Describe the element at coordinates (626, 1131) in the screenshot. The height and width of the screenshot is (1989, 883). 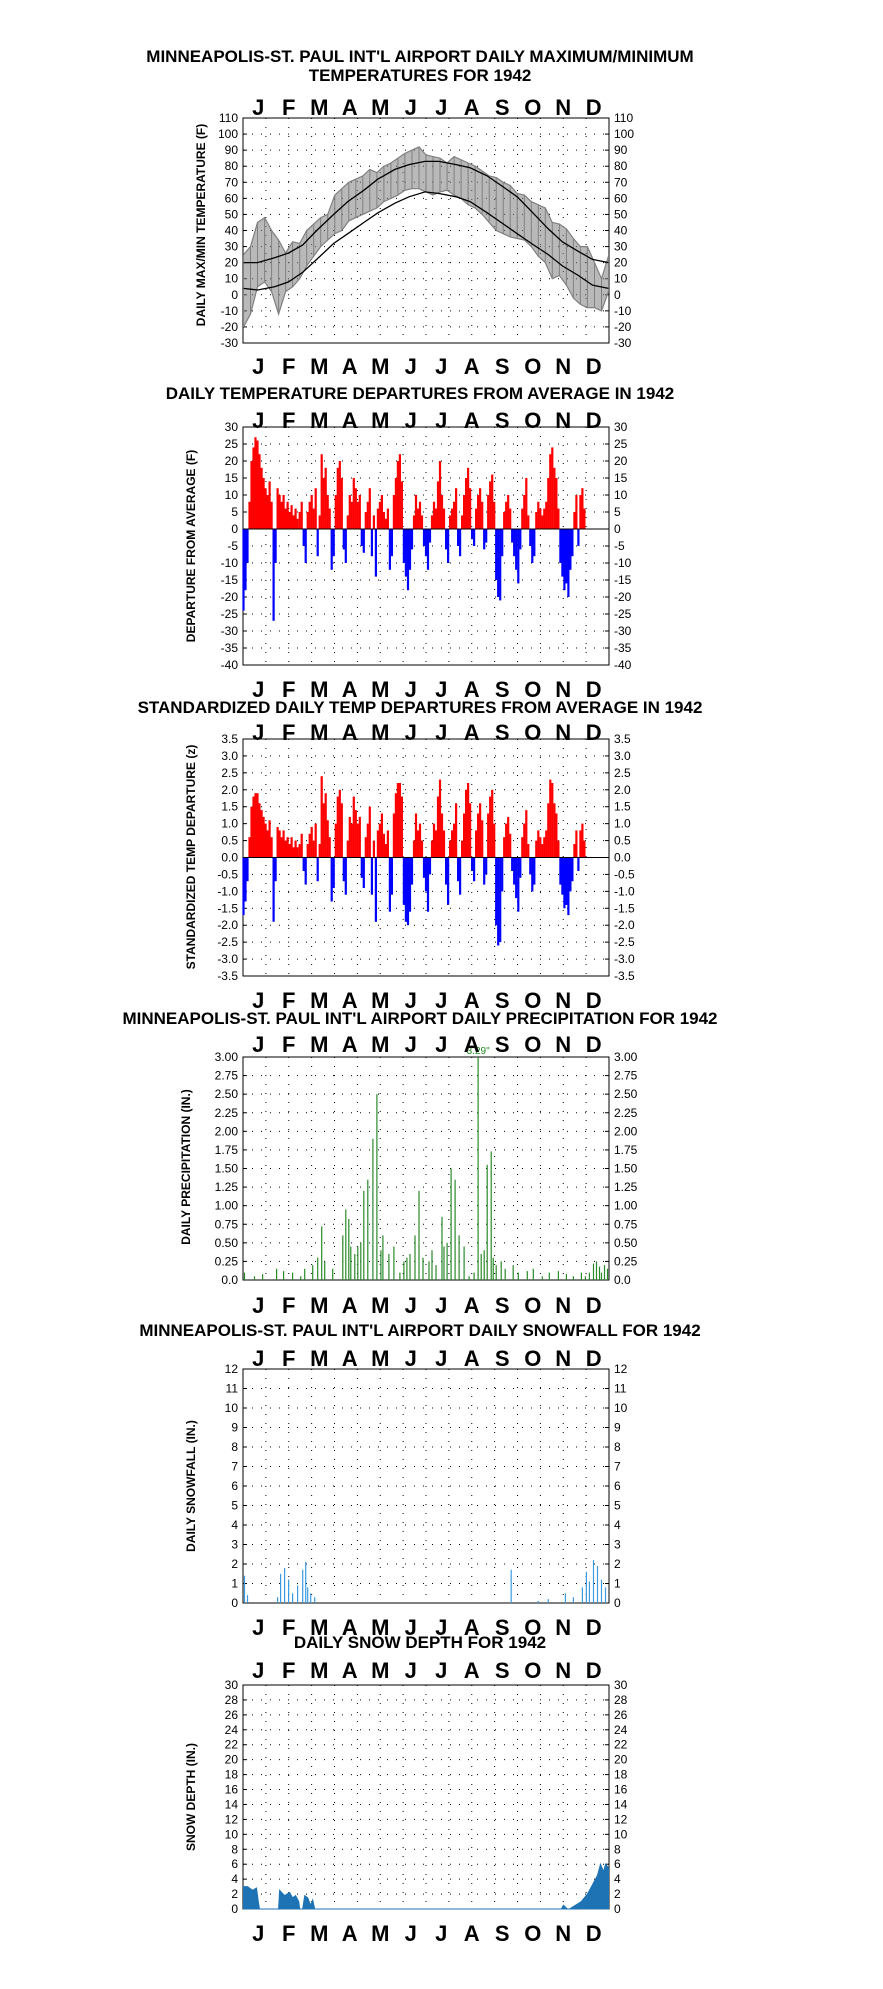
I see `y-tick-label-right: 2.00` at that location.